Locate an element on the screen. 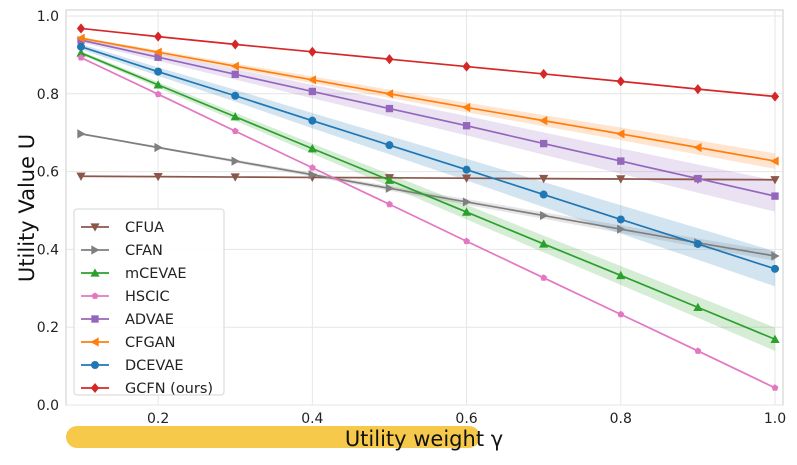 This screenshot has height=465, width=797. y-tick-label: 0.4 is located at coordinates (48, 250).